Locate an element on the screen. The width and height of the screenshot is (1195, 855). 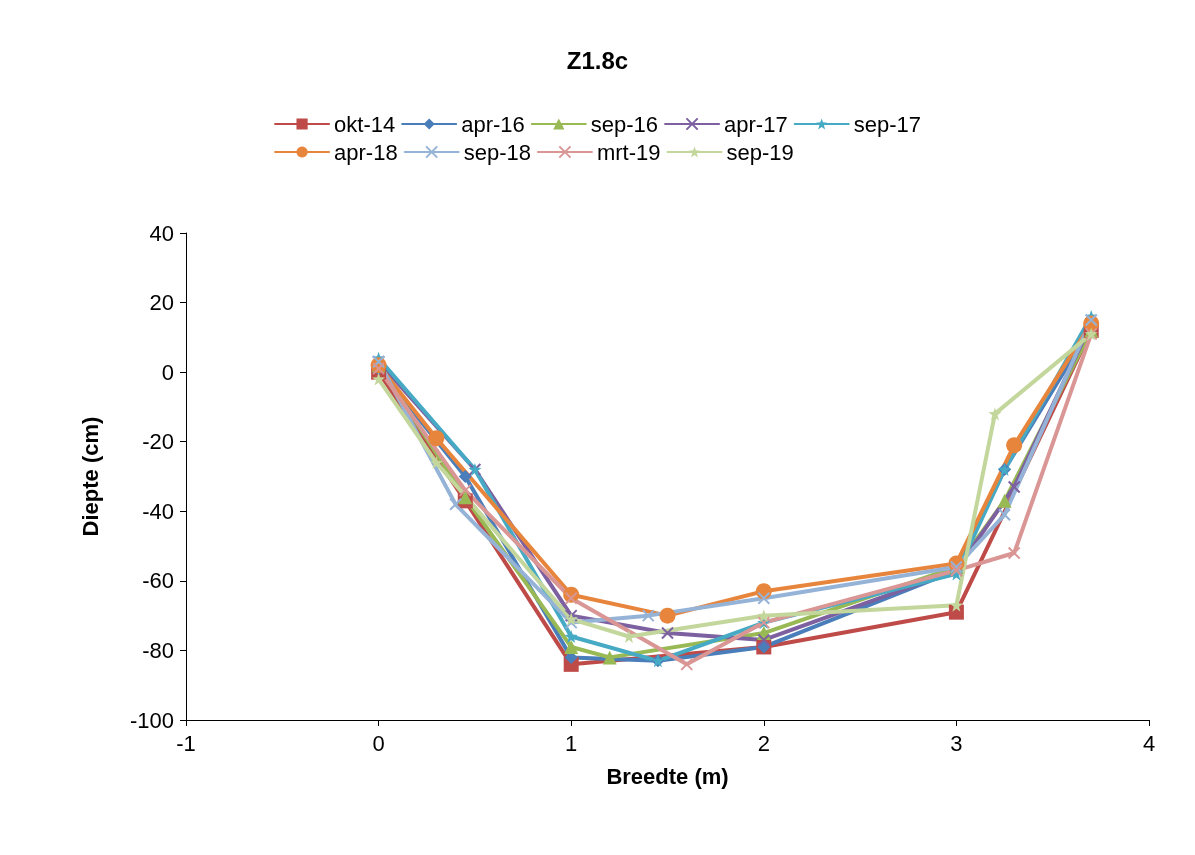
y-tick-label: -40 is located at coordinates (158, 511).